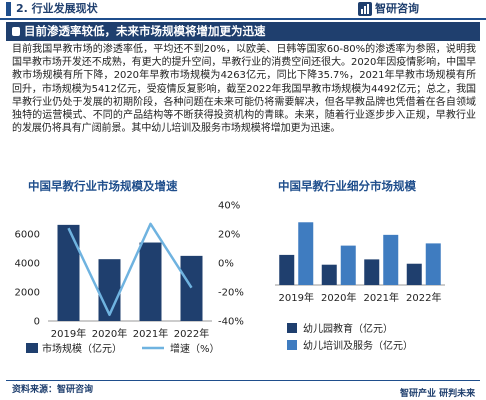 This screenshot has height=400, width=486. Describe the element at coordinates (145, 31) in the screenshot. I see `headline-text: 目前渗透率较低，未来市场规模将增加更为迅速` at that location.